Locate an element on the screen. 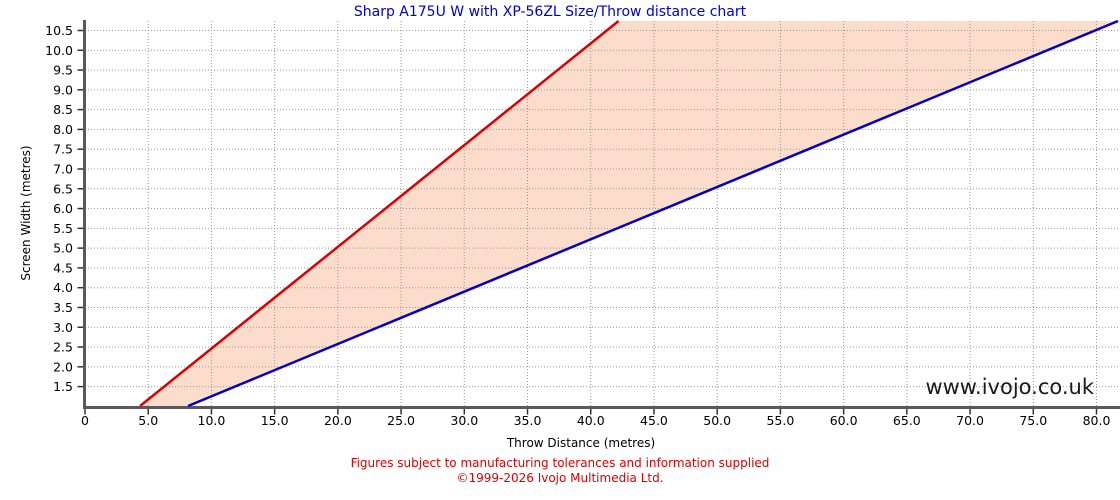  y-tick-label: 8.0 is located at coordinates (63, 129).